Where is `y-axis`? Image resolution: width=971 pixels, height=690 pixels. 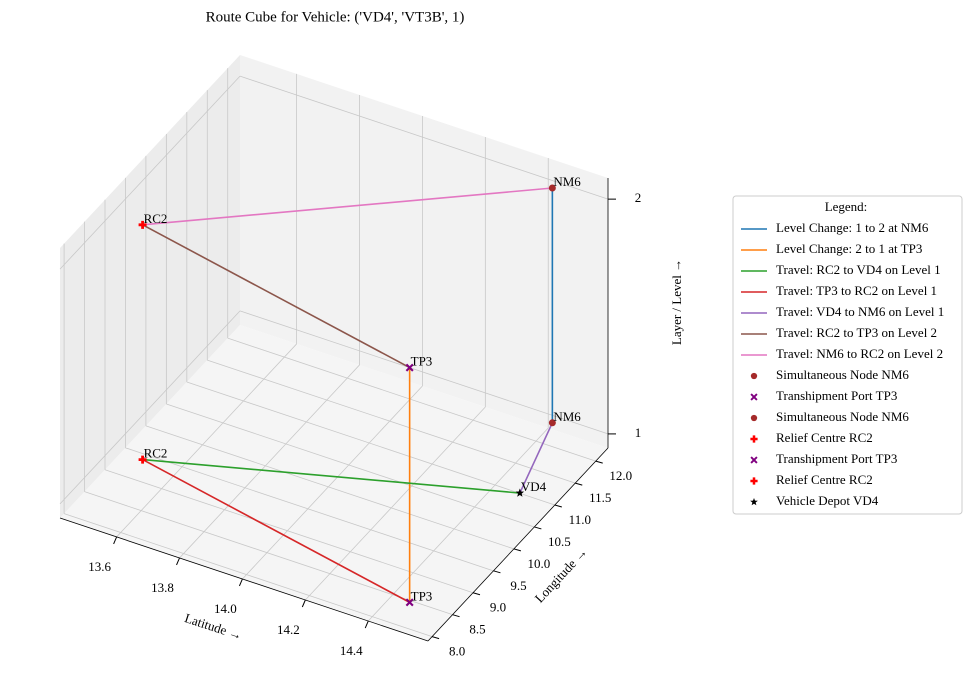
y-axis is located at coordinates (518, 544).